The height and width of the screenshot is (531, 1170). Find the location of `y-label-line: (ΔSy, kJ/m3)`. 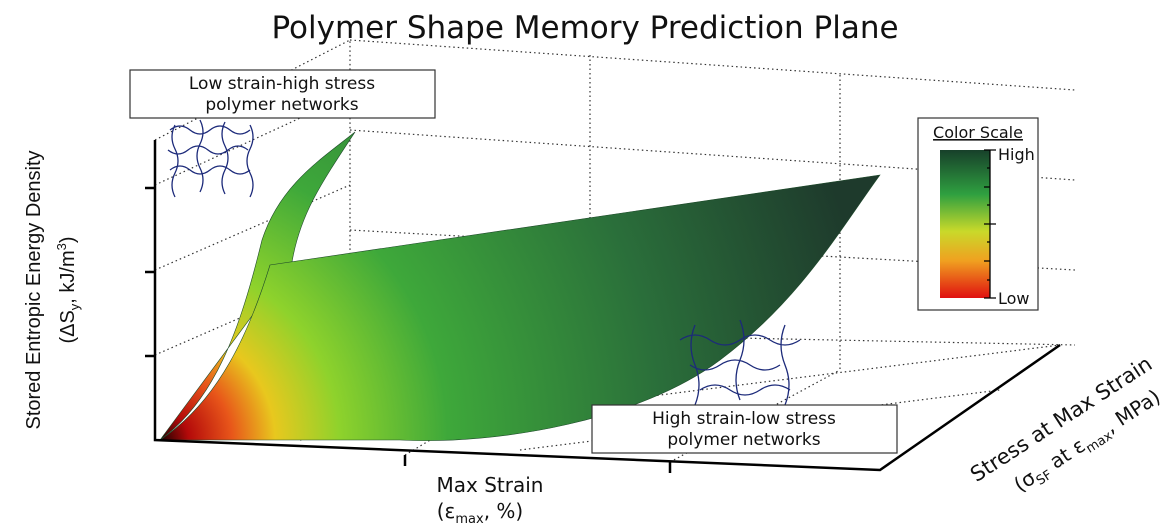

y-label-line: (ΔSy, kJ/m3) is located at coordinates (68, 289).